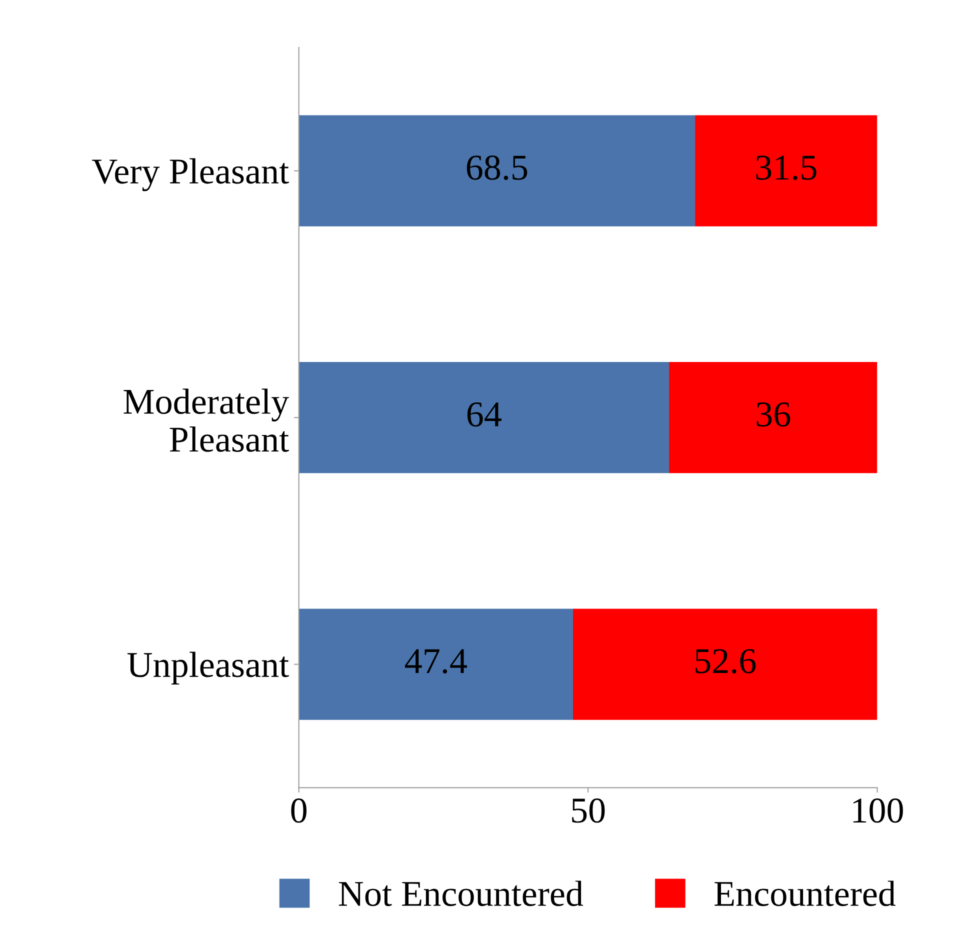  I want to click on x-tick-label: 50, so click(588, 810).